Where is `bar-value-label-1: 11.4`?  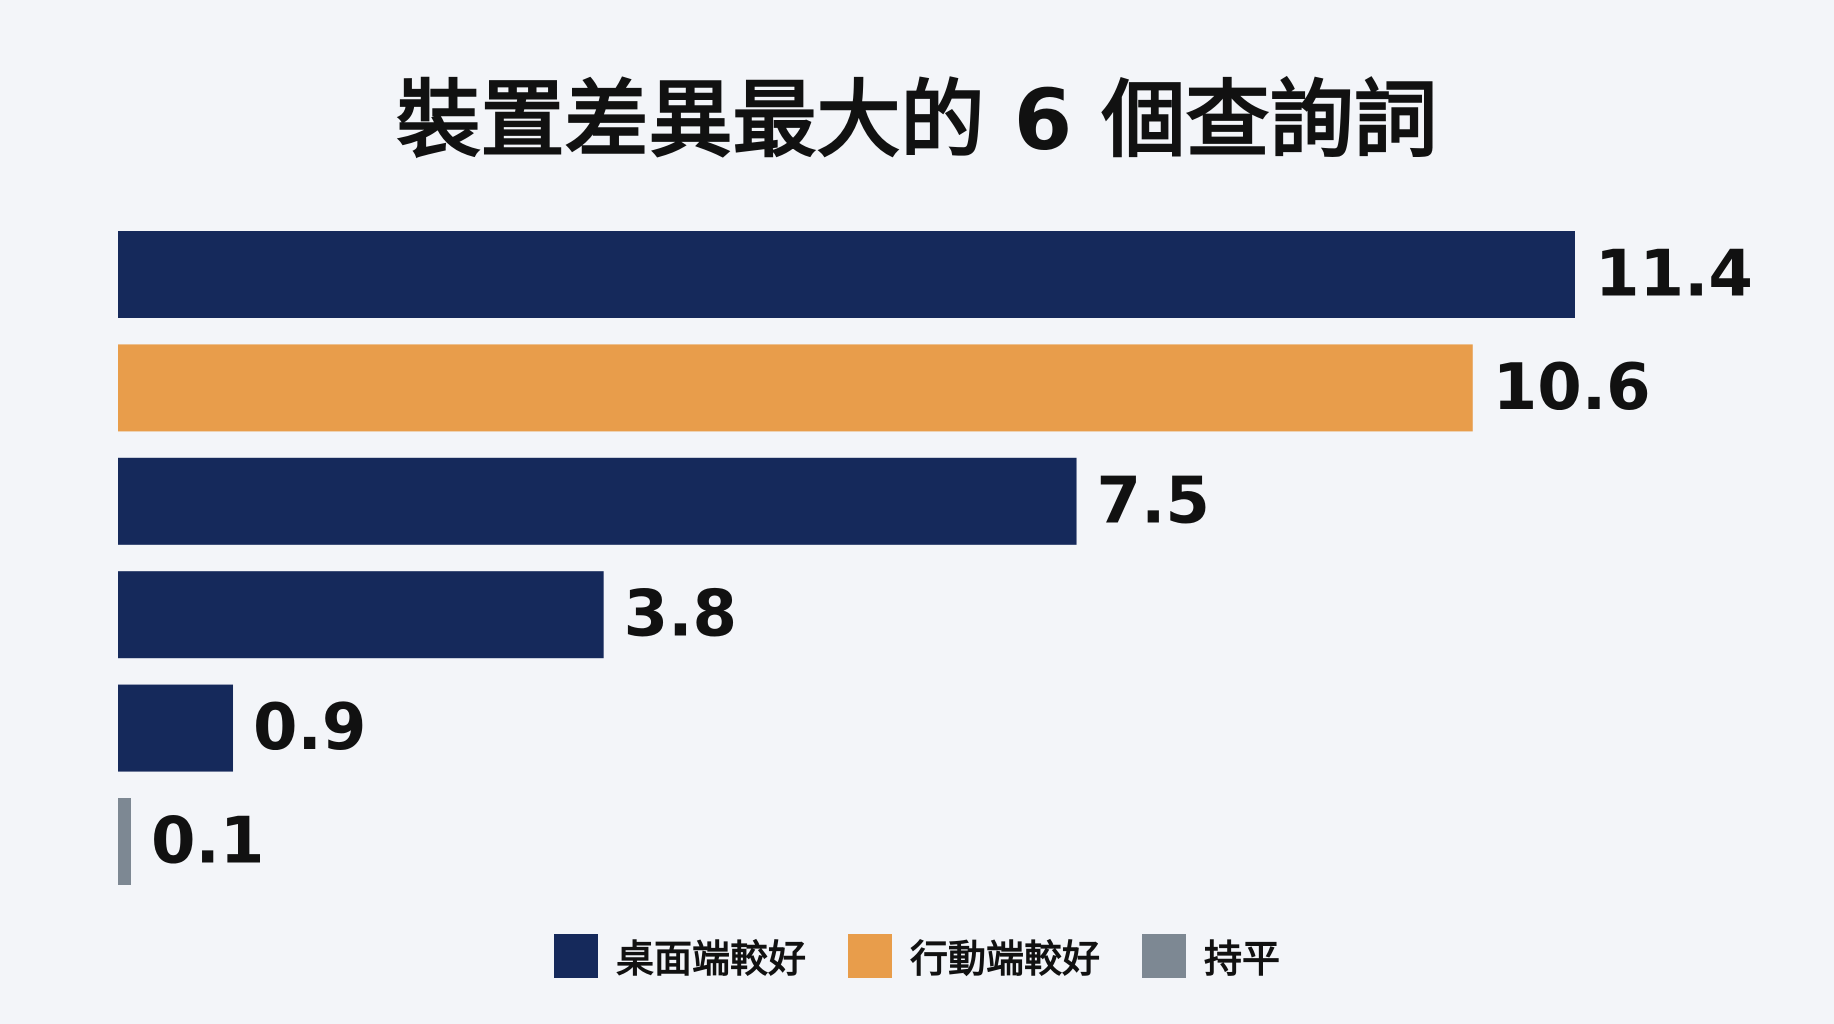
bar-value-label-1: 11.4 is located at coordinates (1674, 275).